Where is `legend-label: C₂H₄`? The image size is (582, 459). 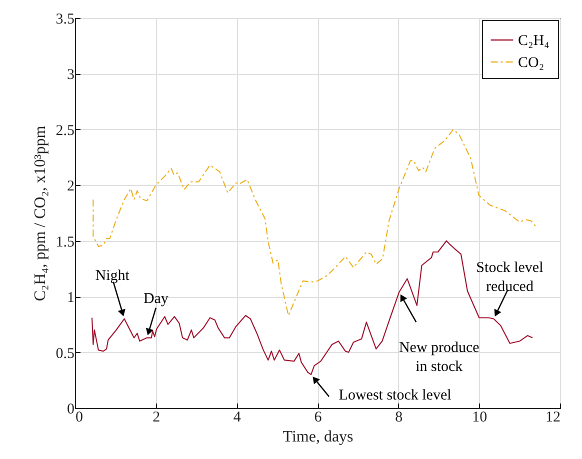 legend-label: C₂H₄ is located at coordinates (534, 41).